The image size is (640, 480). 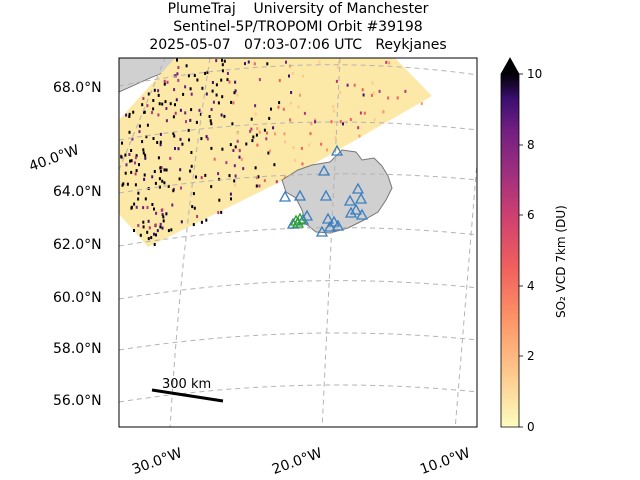 I want to click on title-line-3: 2025-05-07 07:03-07:06 UTC Reykjanes, so click(x=298, y=45).